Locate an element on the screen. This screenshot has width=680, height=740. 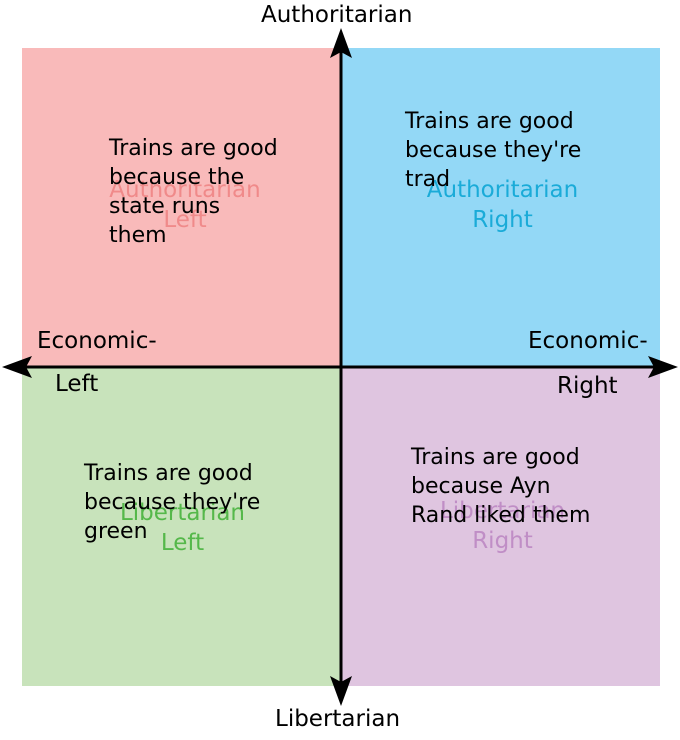
axis-label-bottom: Libertarian is located at coordinates (338, 719).